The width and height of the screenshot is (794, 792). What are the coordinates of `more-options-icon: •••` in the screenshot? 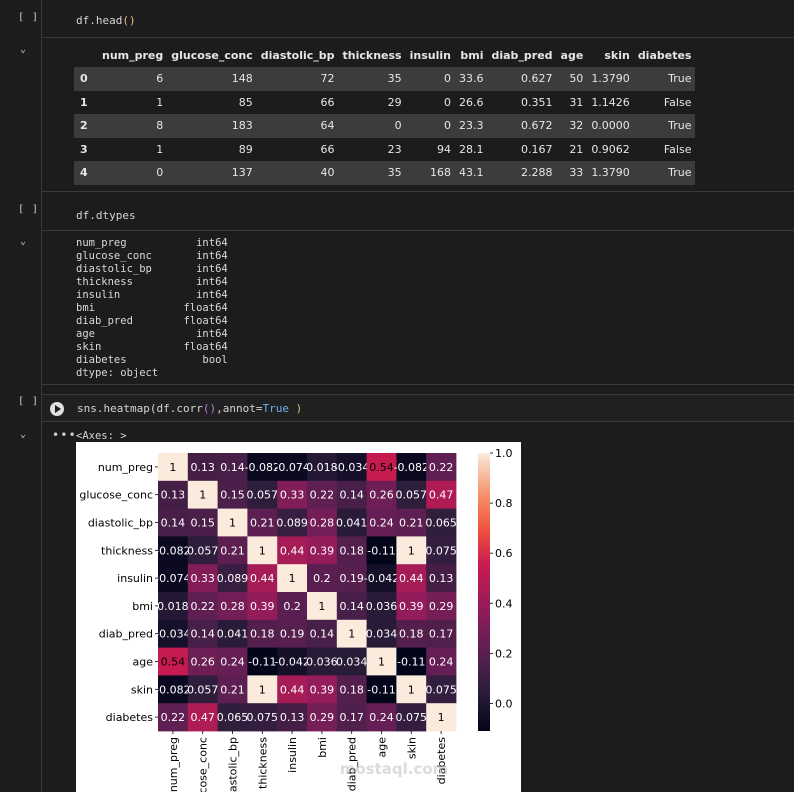 It's located at (64, 435).